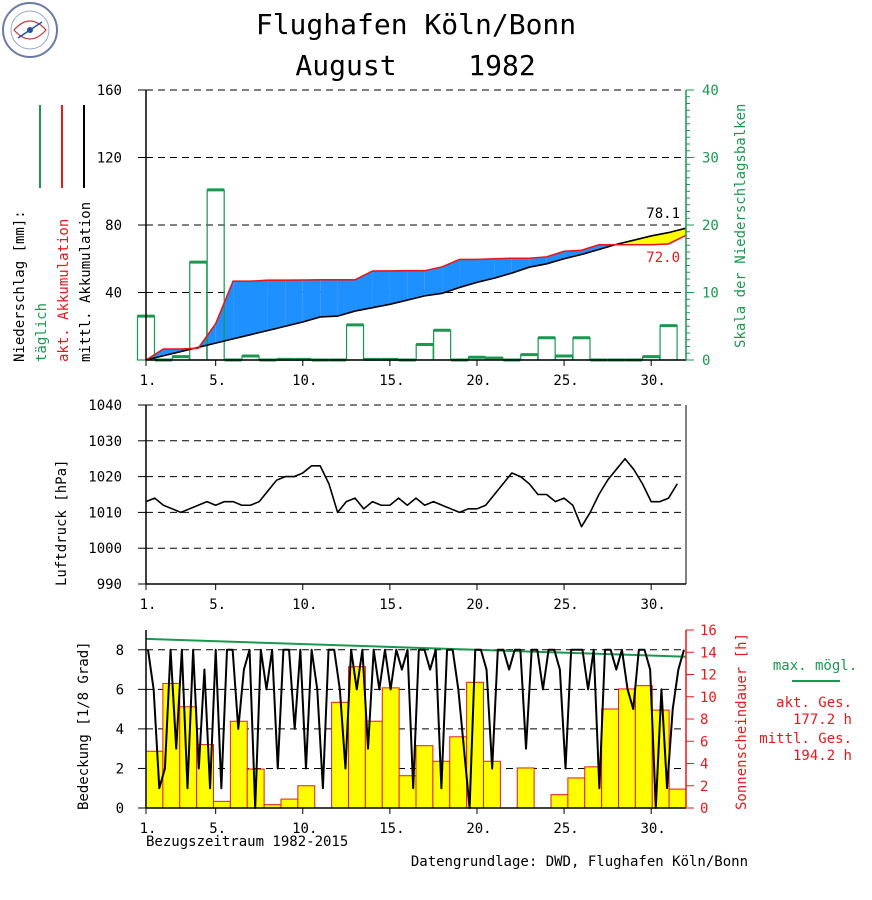 The image size is (872, 900). Describe the element at coordinates (708, 653) in the screenshot. I see `sunshine-y2tick-label: 14` at that location.